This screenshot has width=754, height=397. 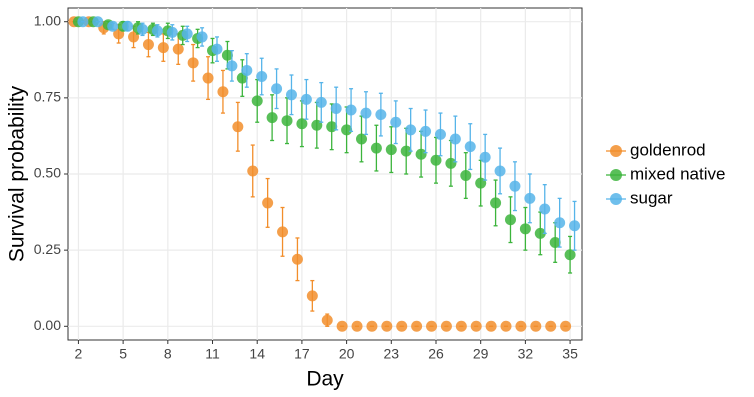 What do you see at coordinates (570, 354) in the screenshot?
I see `x-tick-label: 35` at bounding box center [570, 354].